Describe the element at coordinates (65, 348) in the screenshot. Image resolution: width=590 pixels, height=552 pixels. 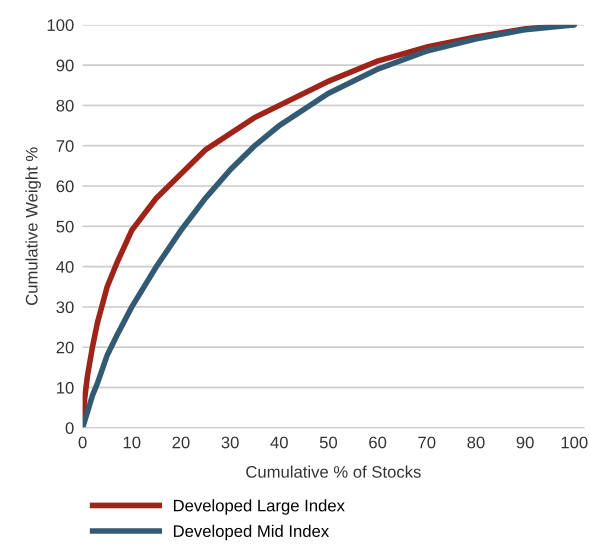
I see `y-tick-label: 20` at that location.